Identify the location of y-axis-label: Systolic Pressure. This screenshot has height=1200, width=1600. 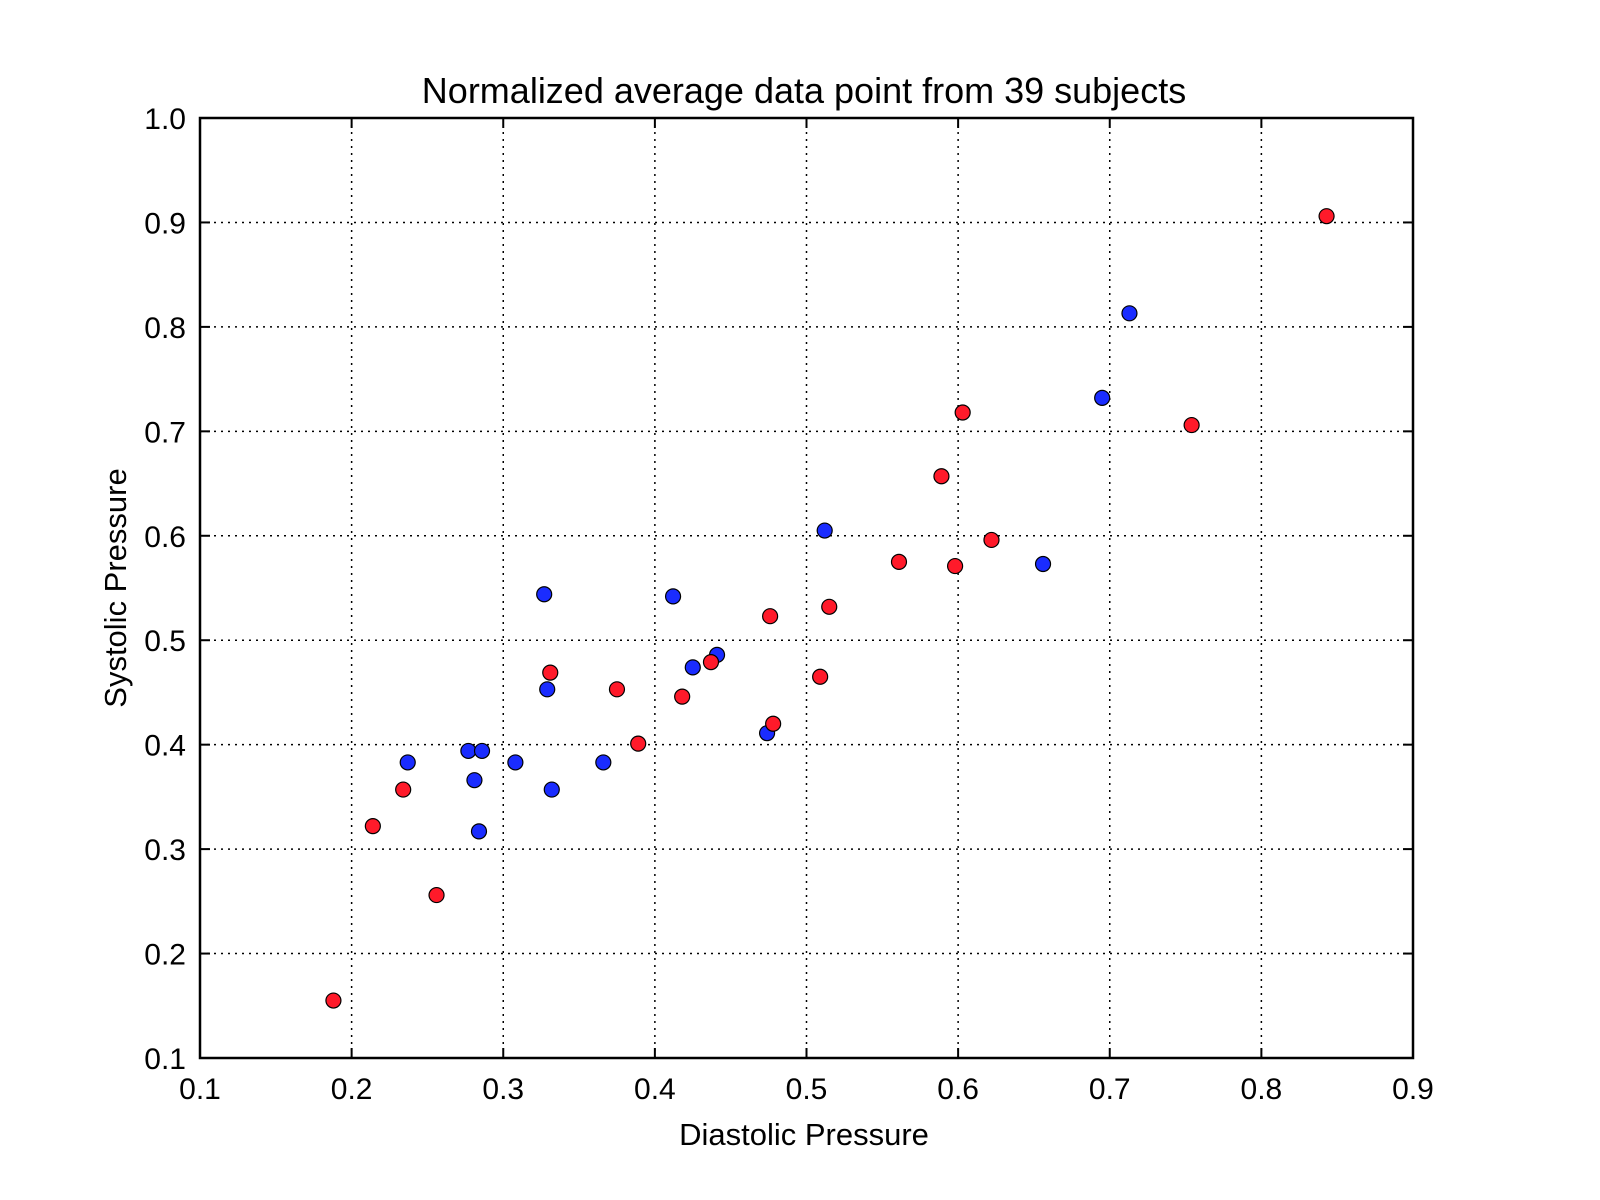
(115, 587).